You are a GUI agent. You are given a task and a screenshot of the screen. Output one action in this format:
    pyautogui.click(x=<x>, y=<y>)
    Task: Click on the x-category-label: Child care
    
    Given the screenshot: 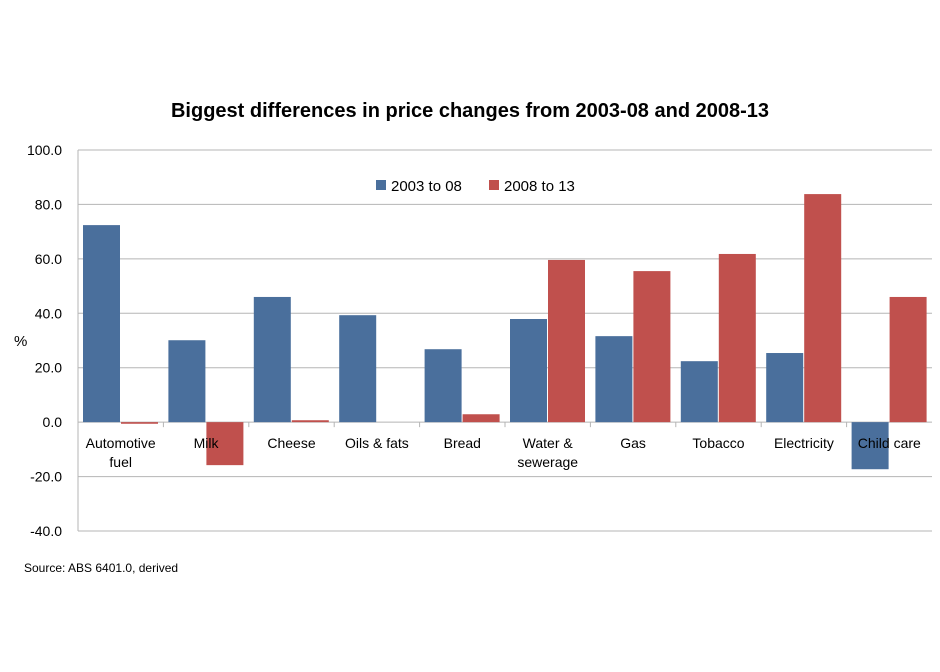 What is the action you would take?
    pyautogui.click(x=889, y=443)
    